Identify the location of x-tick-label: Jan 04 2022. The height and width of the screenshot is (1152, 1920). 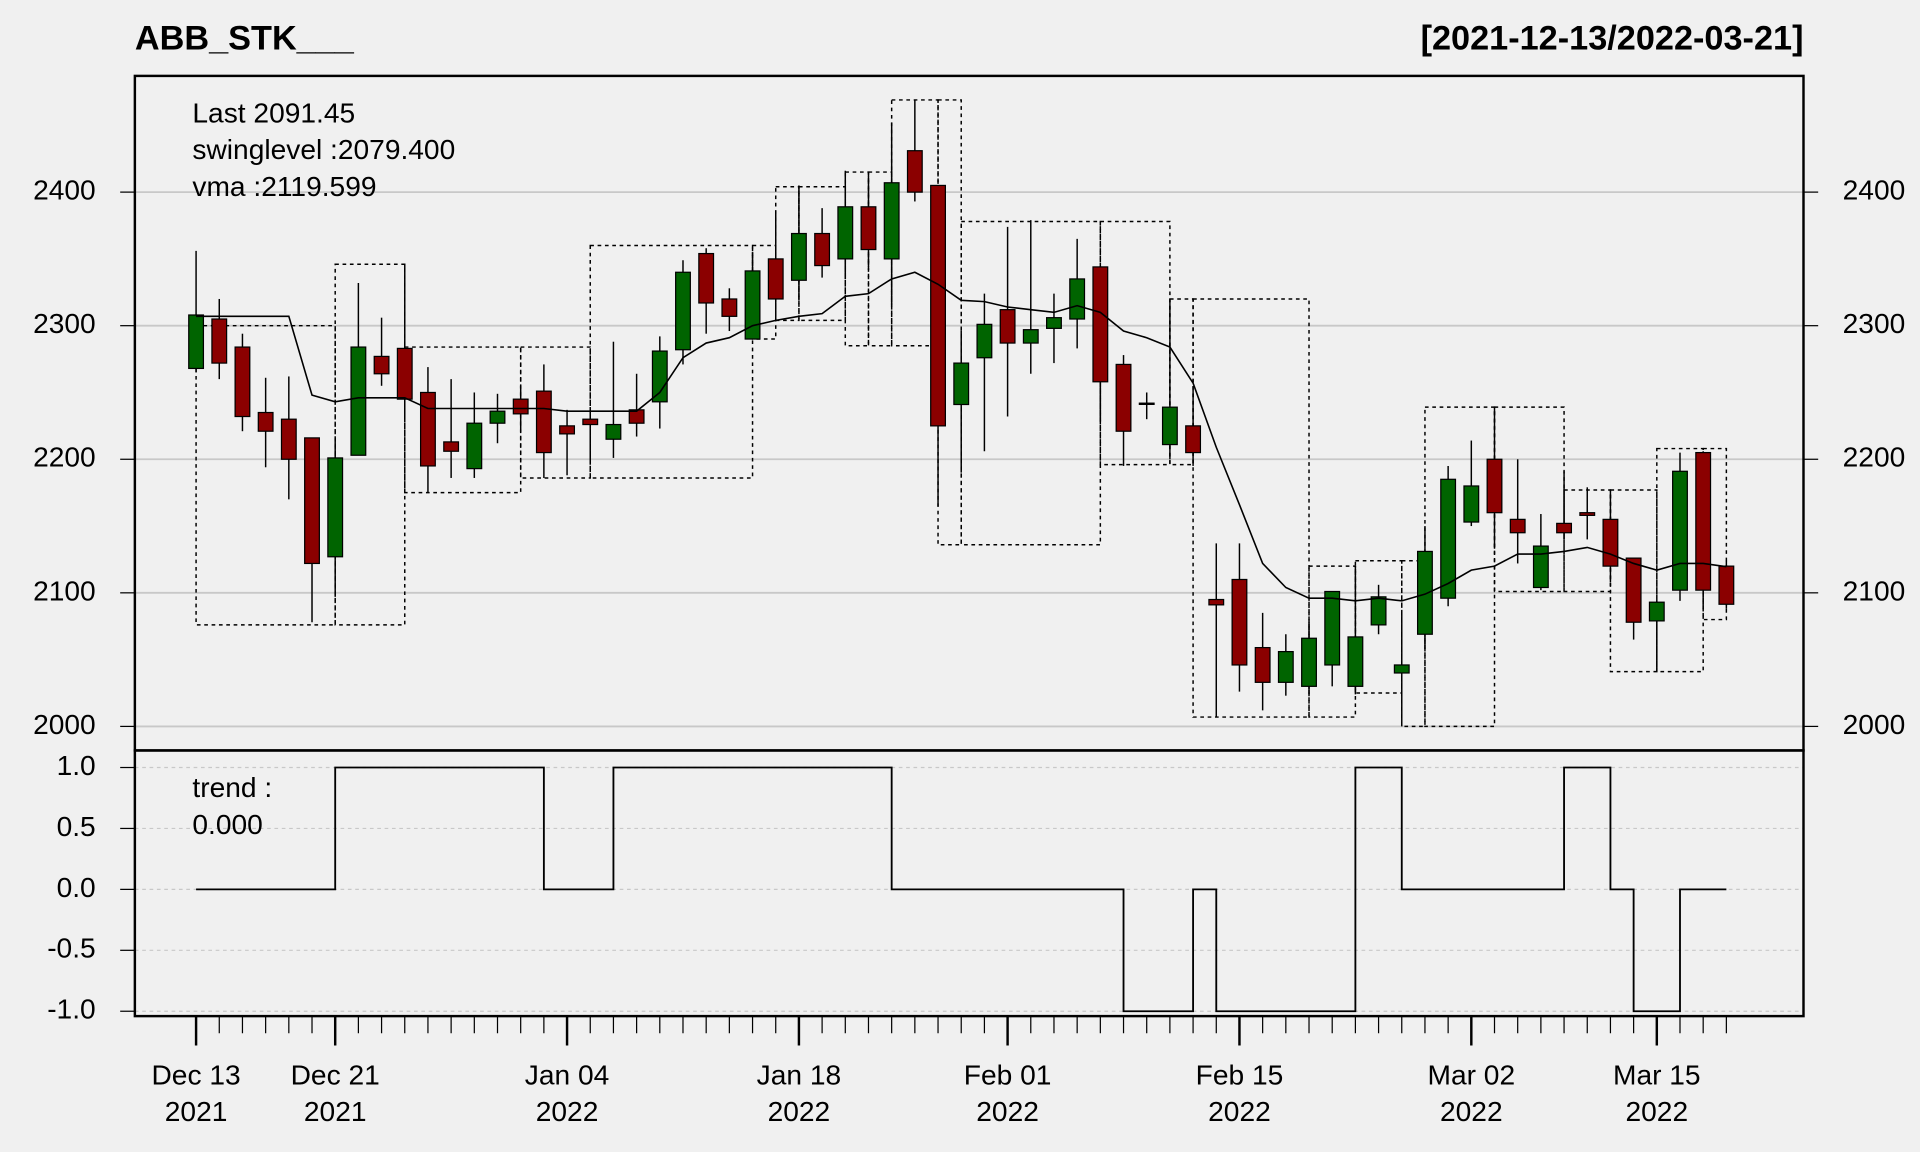
(567, 1094).